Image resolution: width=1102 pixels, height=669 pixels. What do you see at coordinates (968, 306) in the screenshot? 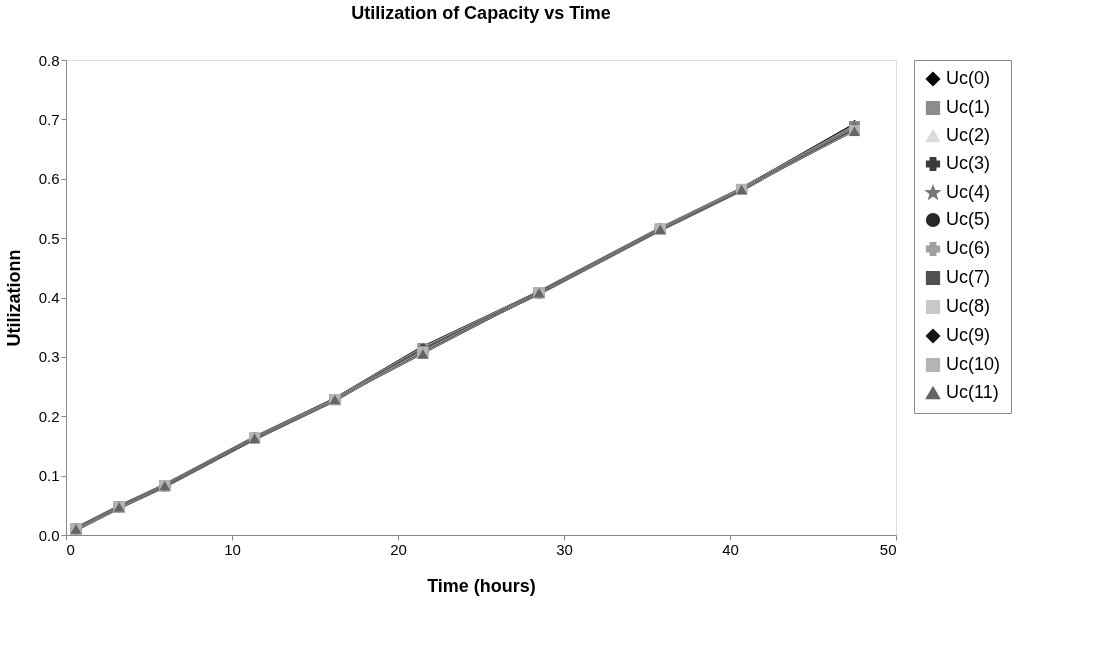
I see `legend-label: Uc(8)` at bounding box center [968, 306].